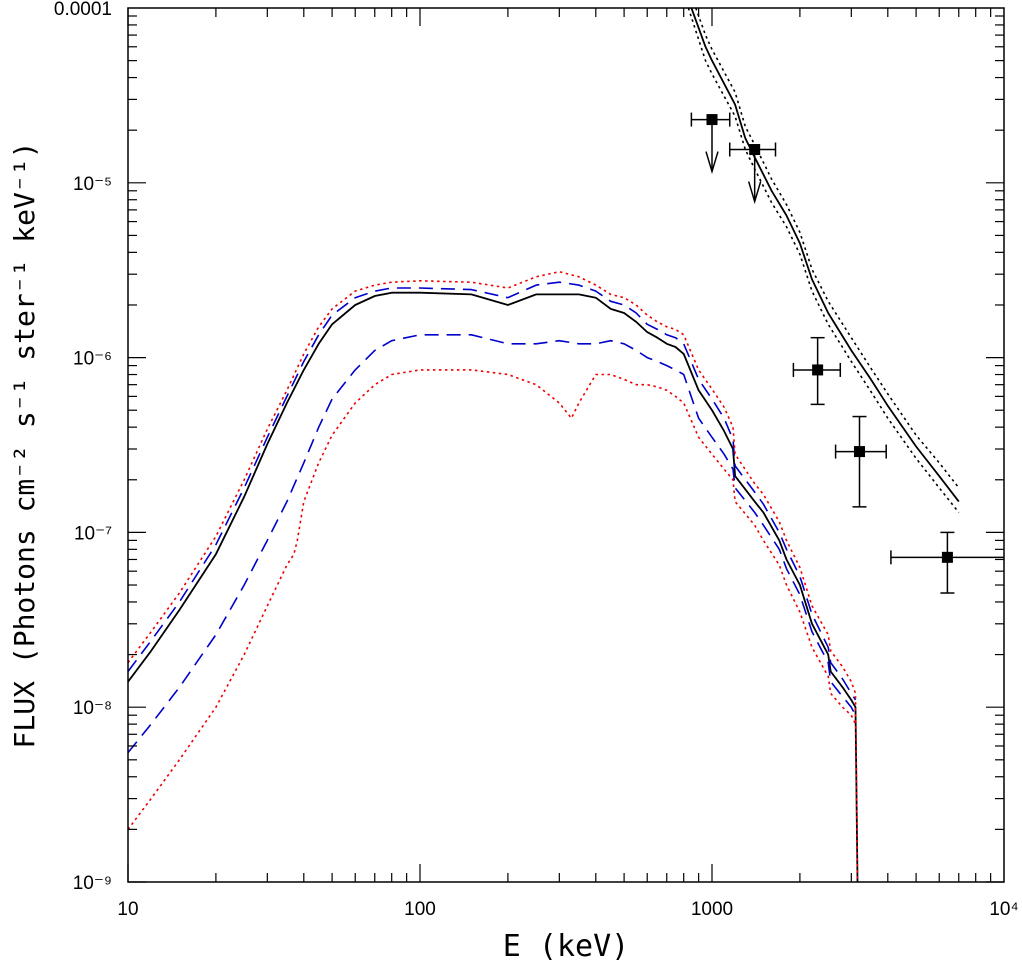 The height and width of the screenshot is (965, 1022). I want to click on y-tick-label: 10⁻⁵, so click(92, 184).